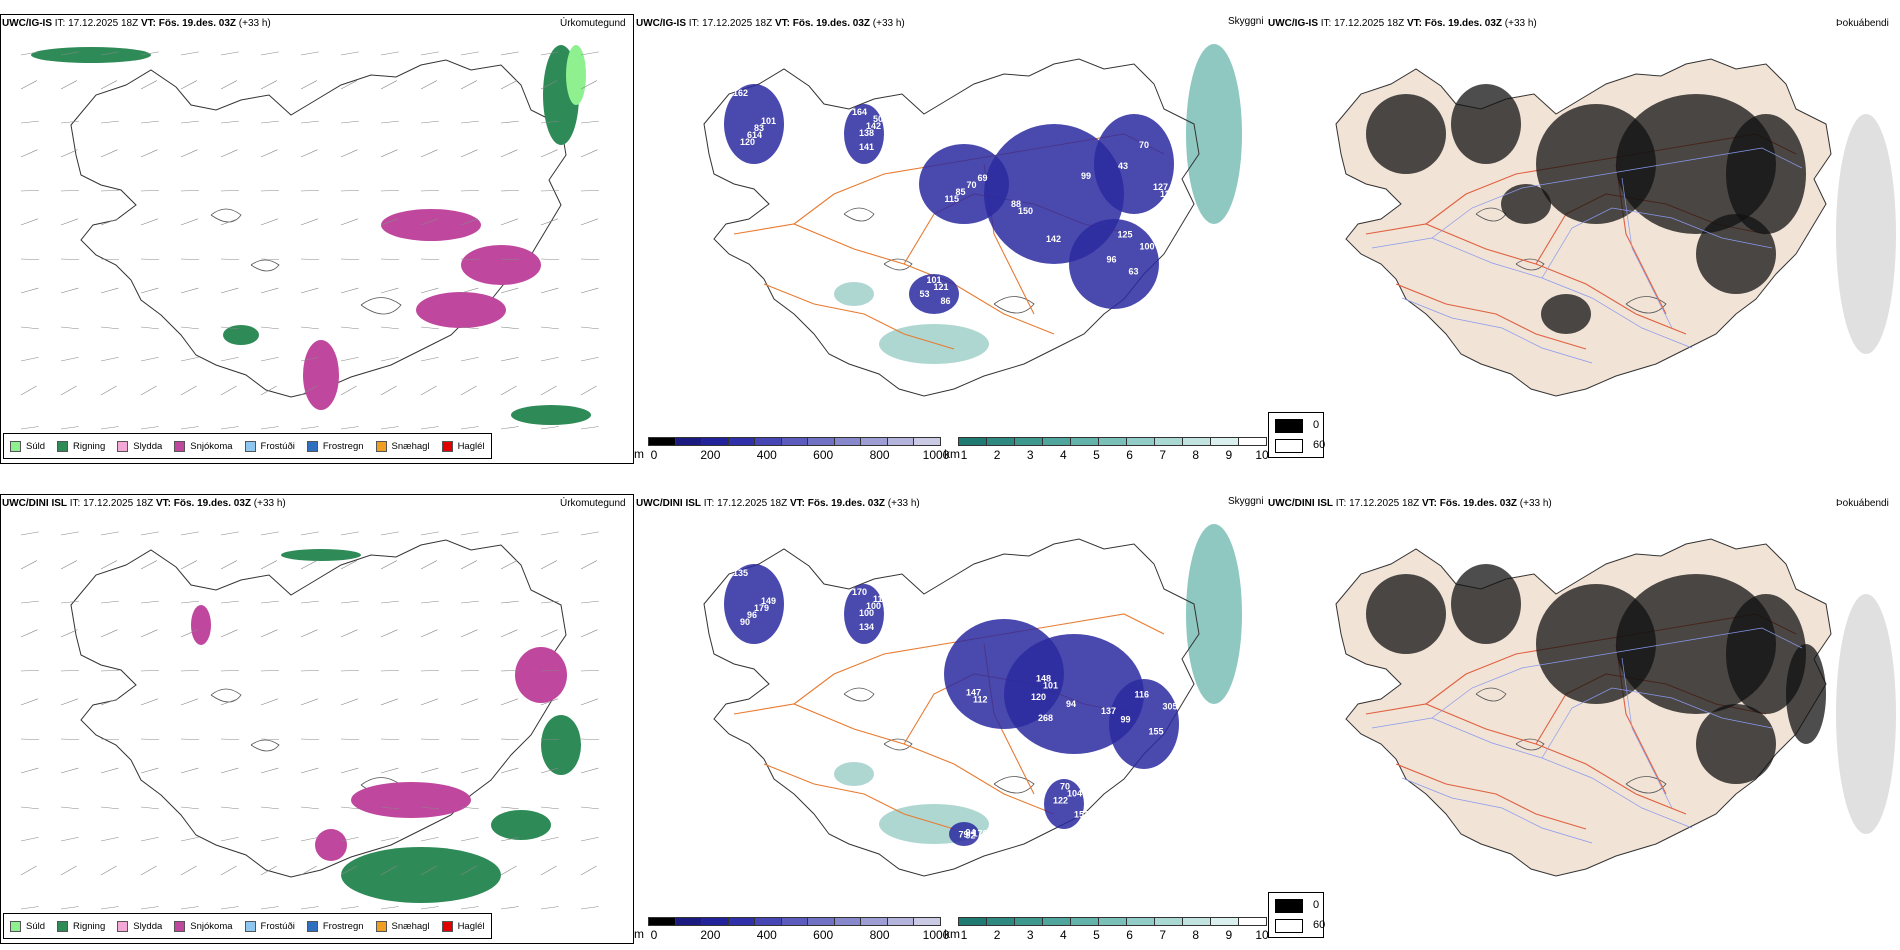  What do you see at coordinates (1478, 503) in the screenshot?
I see `vt-value: Fös. 19.des. 03Z` at bounding box center [1478, 503].